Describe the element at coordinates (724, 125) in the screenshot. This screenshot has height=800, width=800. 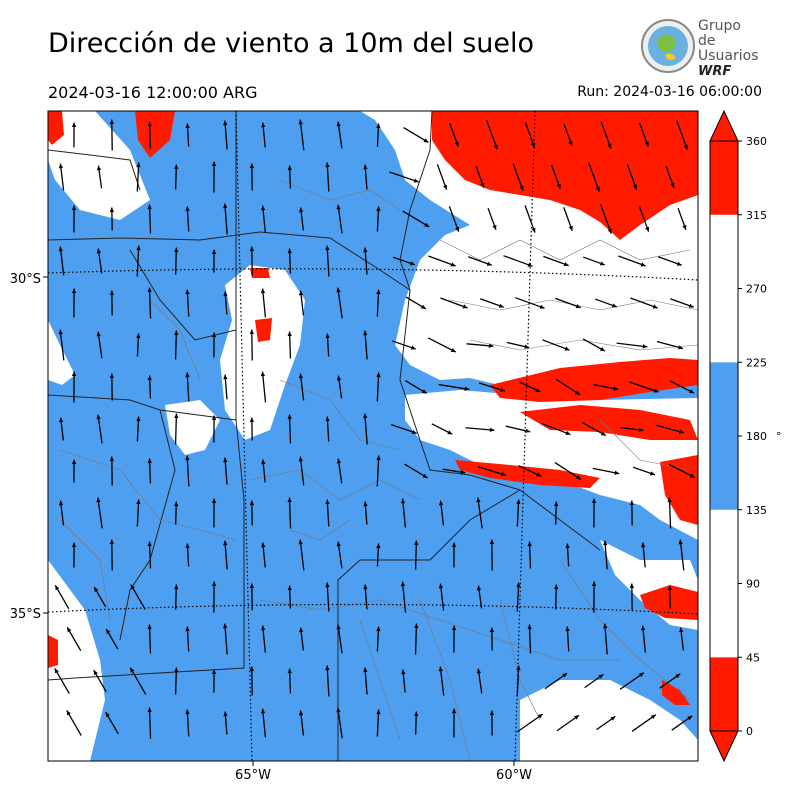
I see `colorbar-extend-top` at that location.